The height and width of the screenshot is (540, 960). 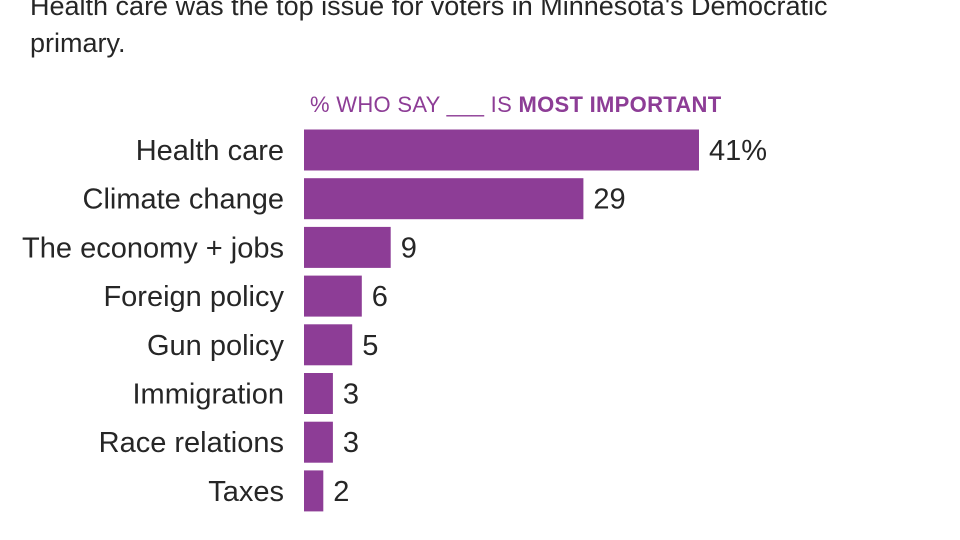 I want to click on bar-climate-change, so click(x=444, y=199).